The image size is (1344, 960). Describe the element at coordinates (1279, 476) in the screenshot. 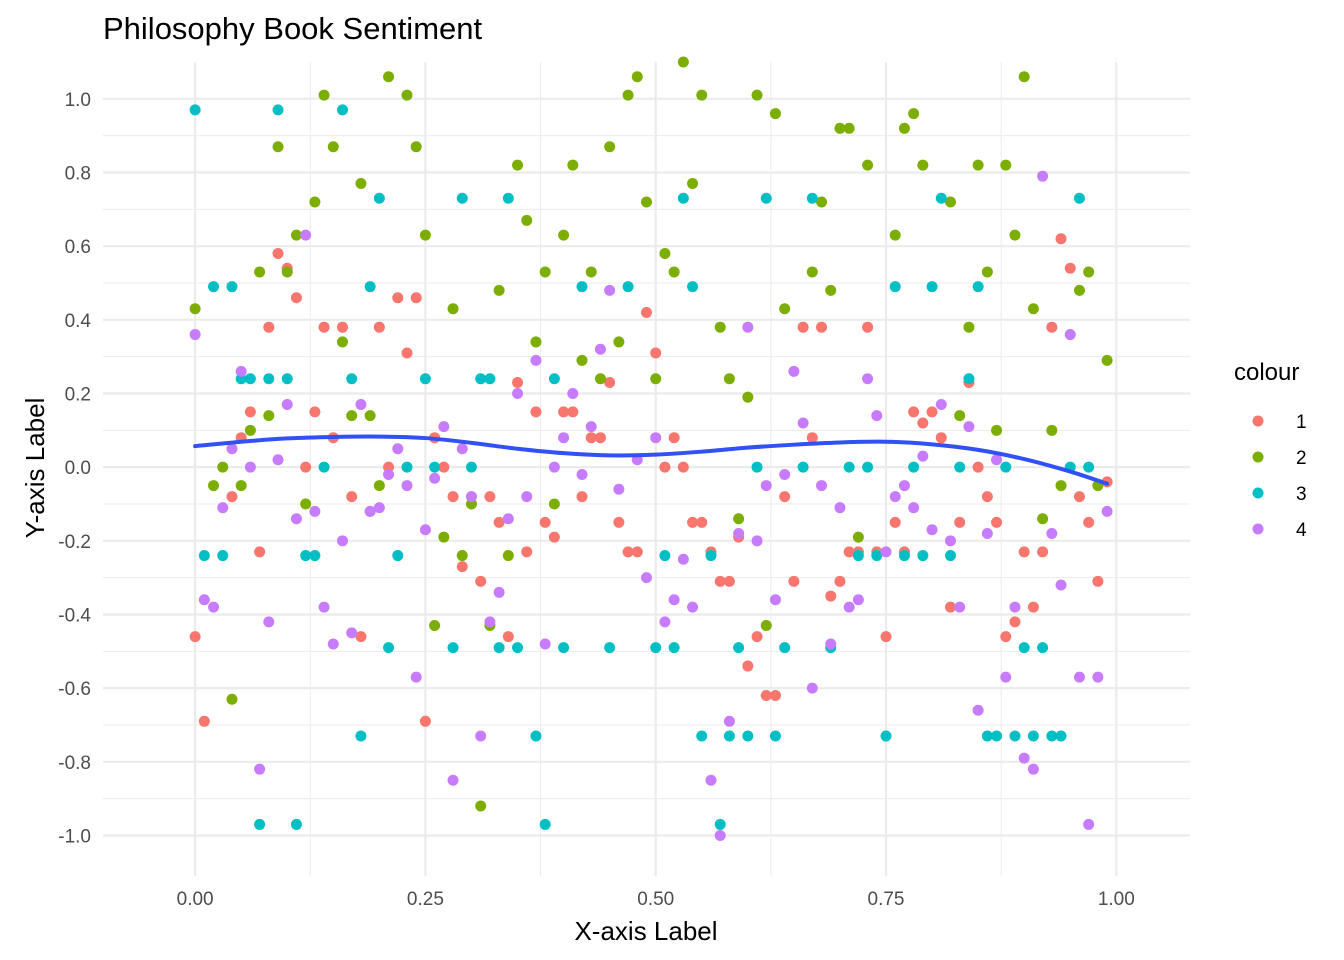

I see `legend-items: 1 2 3 4` at that location.